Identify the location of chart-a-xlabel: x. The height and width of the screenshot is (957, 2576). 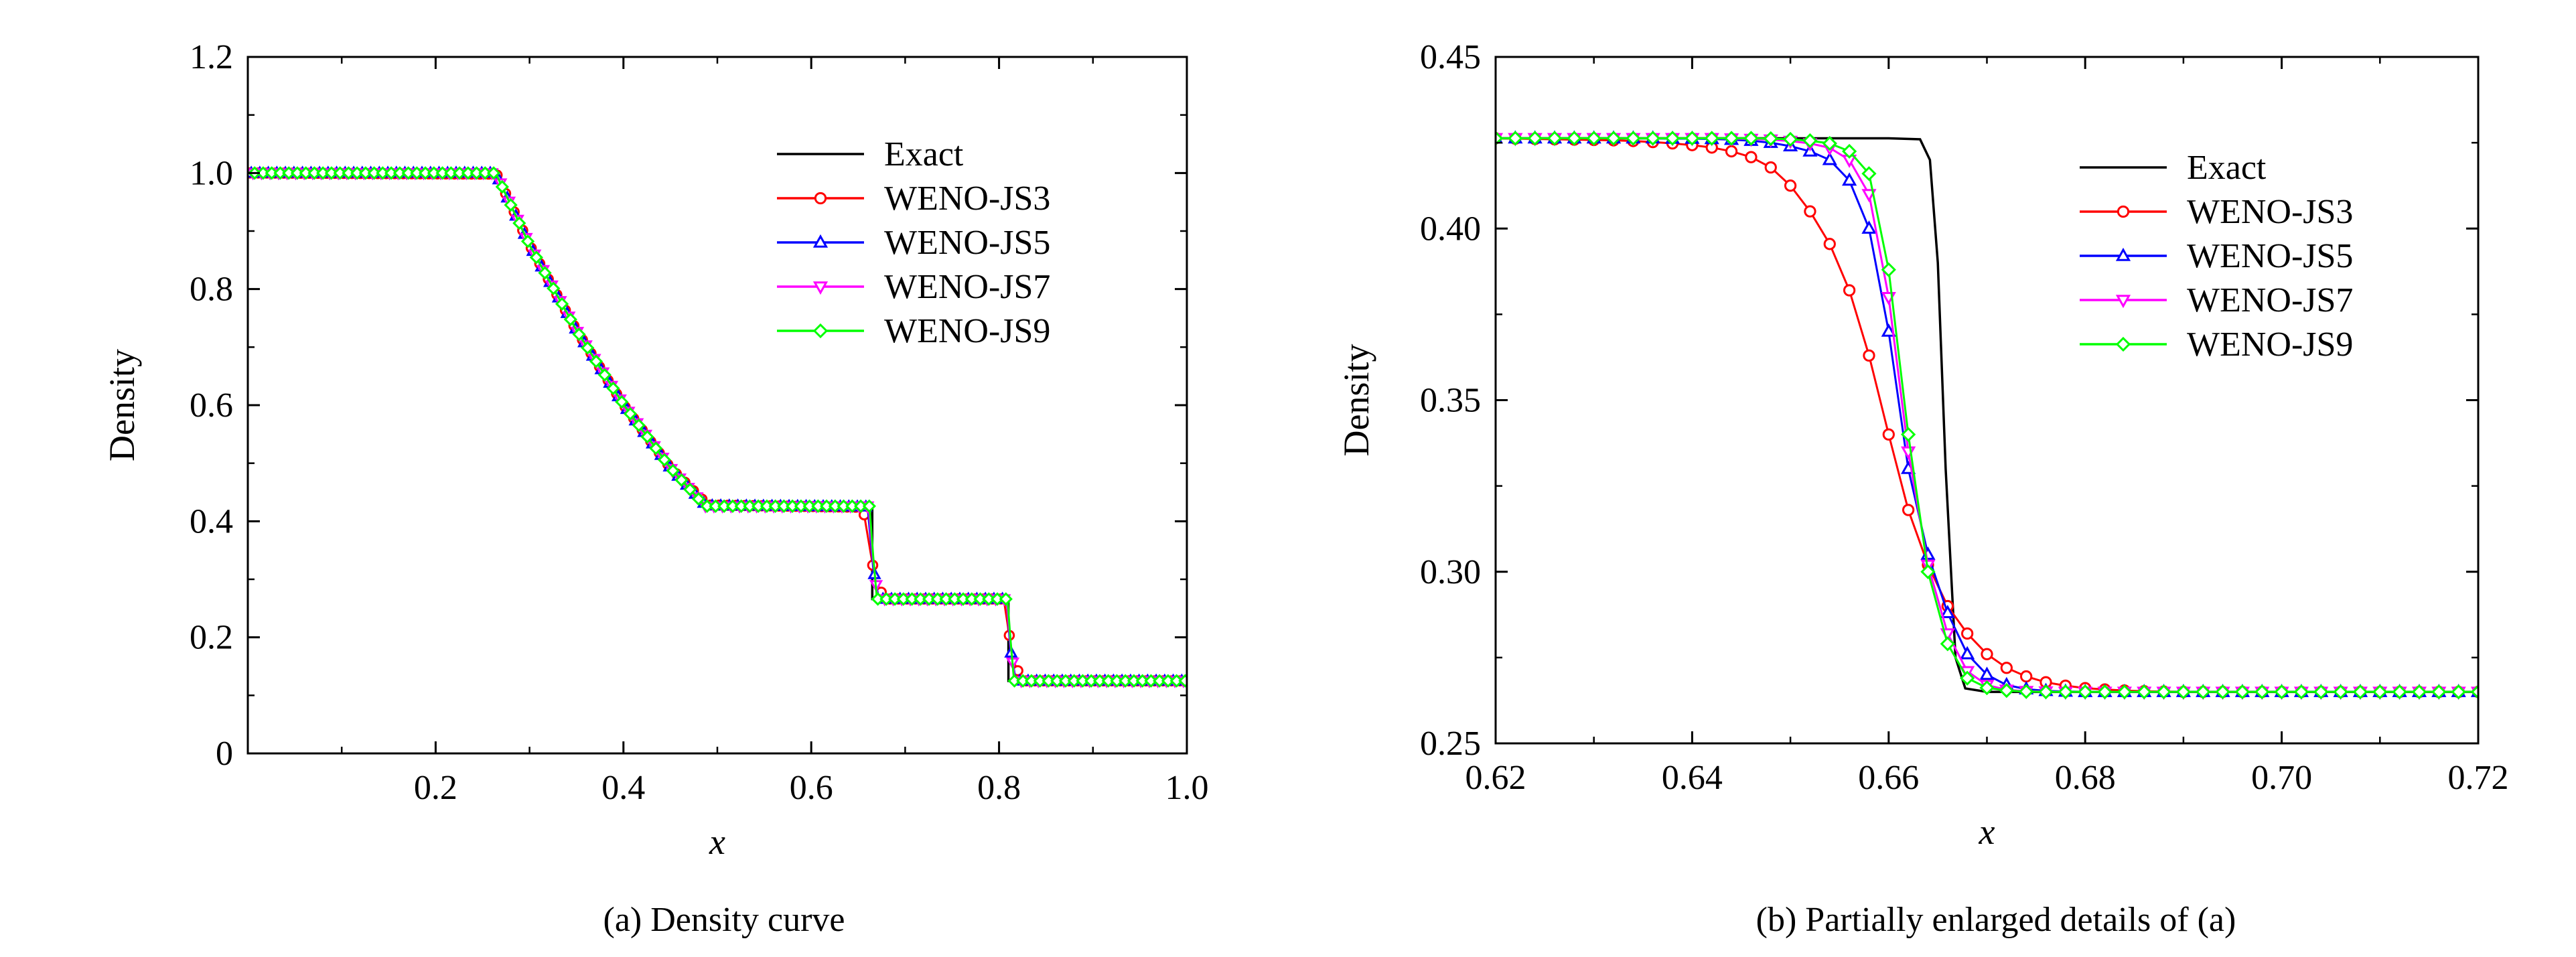
(717, 842).